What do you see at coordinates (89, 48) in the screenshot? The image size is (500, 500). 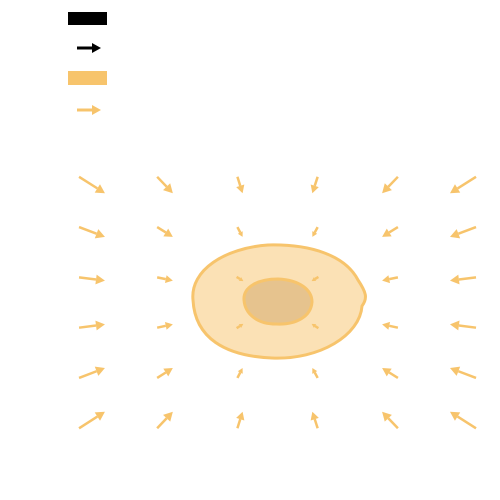 I see `legend-arrow-dark` at bounding box center [89, 48].